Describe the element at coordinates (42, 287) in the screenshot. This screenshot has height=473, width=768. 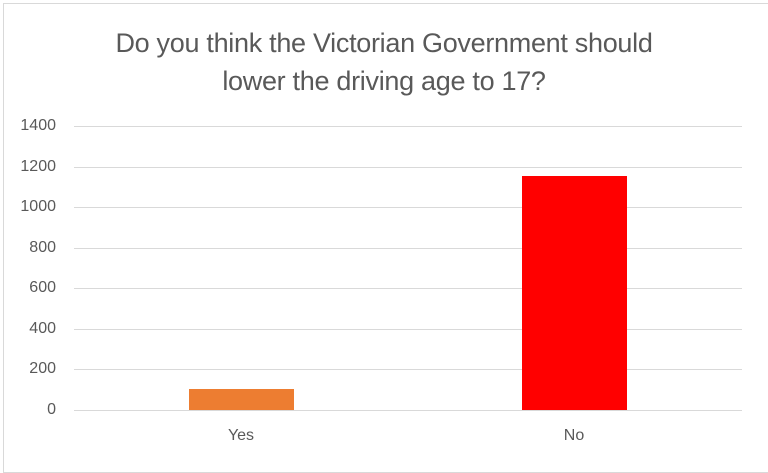
I see `y-tick-label: 600` at that location.